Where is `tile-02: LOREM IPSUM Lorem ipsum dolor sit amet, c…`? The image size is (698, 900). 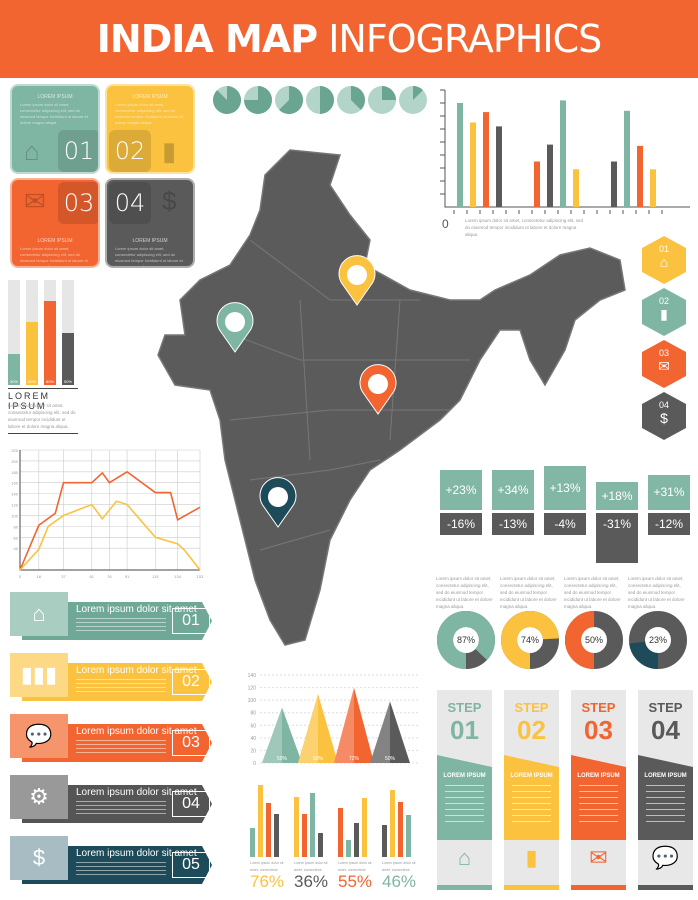
tile-02: LOREM IPSUM Lorem ipsum dolor sit amet, c… is located at coordinates (150, 129).